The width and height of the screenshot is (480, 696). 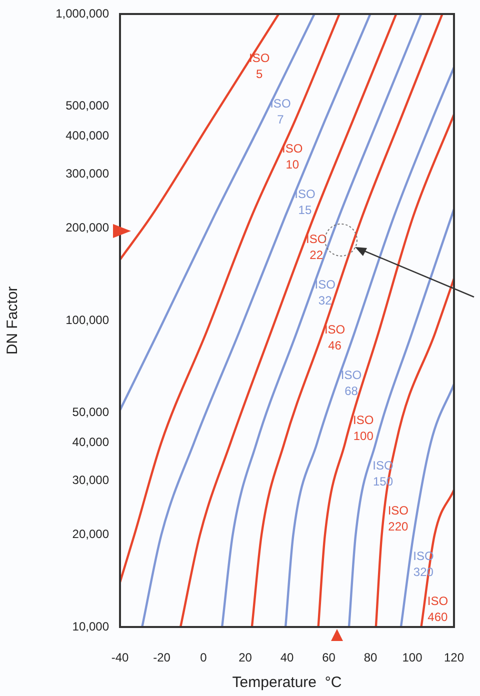 I want to click on x-tick-label: 20, so click(x=245, y=657).